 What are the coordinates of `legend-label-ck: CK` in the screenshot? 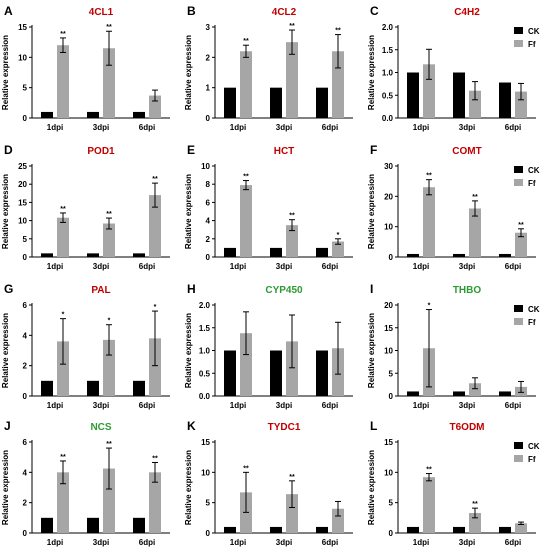 It's located at (534, 170).